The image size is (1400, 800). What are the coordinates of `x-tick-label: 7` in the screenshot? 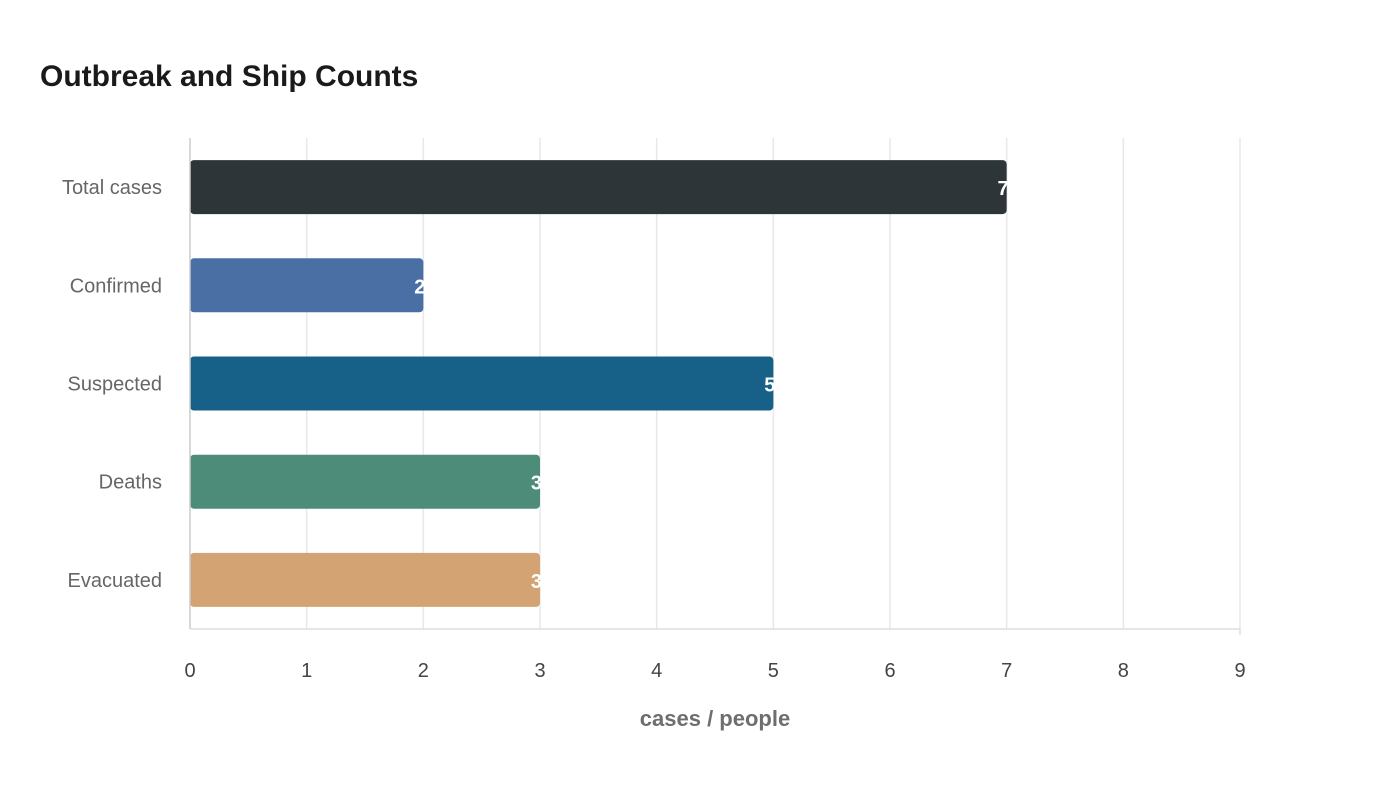 It's located at (1006, 671).